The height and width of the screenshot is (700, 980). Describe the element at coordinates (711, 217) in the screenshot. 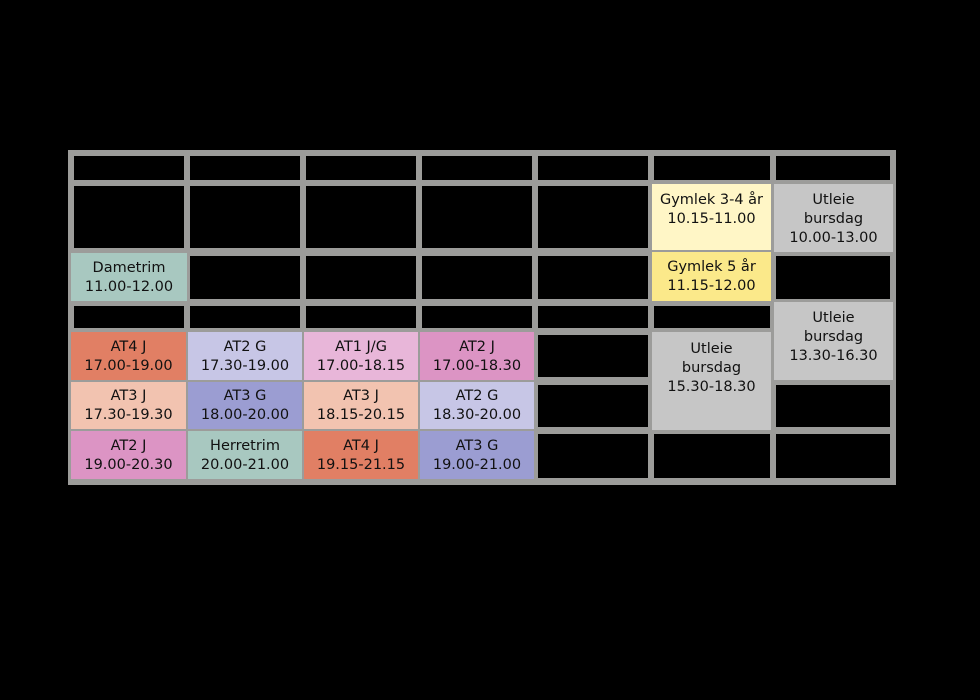

I see `session-gymlek-3-4: Gymlek 3-4 år 10.15-11.00` at that location.